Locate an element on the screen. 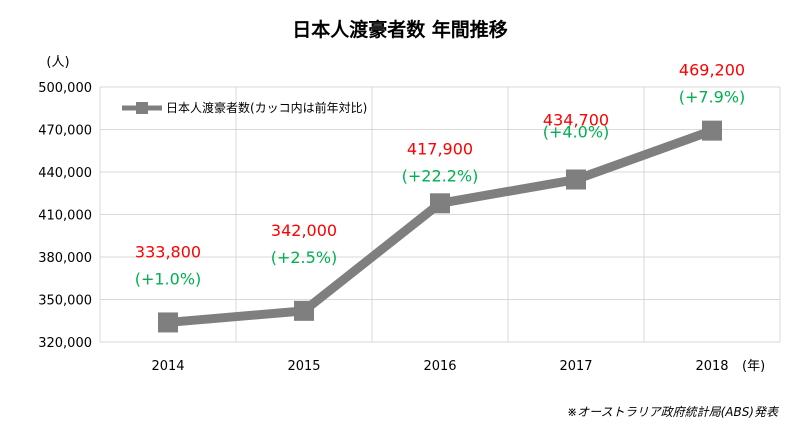 The width and height of the screenshot is (800, 440). x-axis-tick-labels: 2014 2015 2016 2017 2018 is located at coordinates (439, 366).